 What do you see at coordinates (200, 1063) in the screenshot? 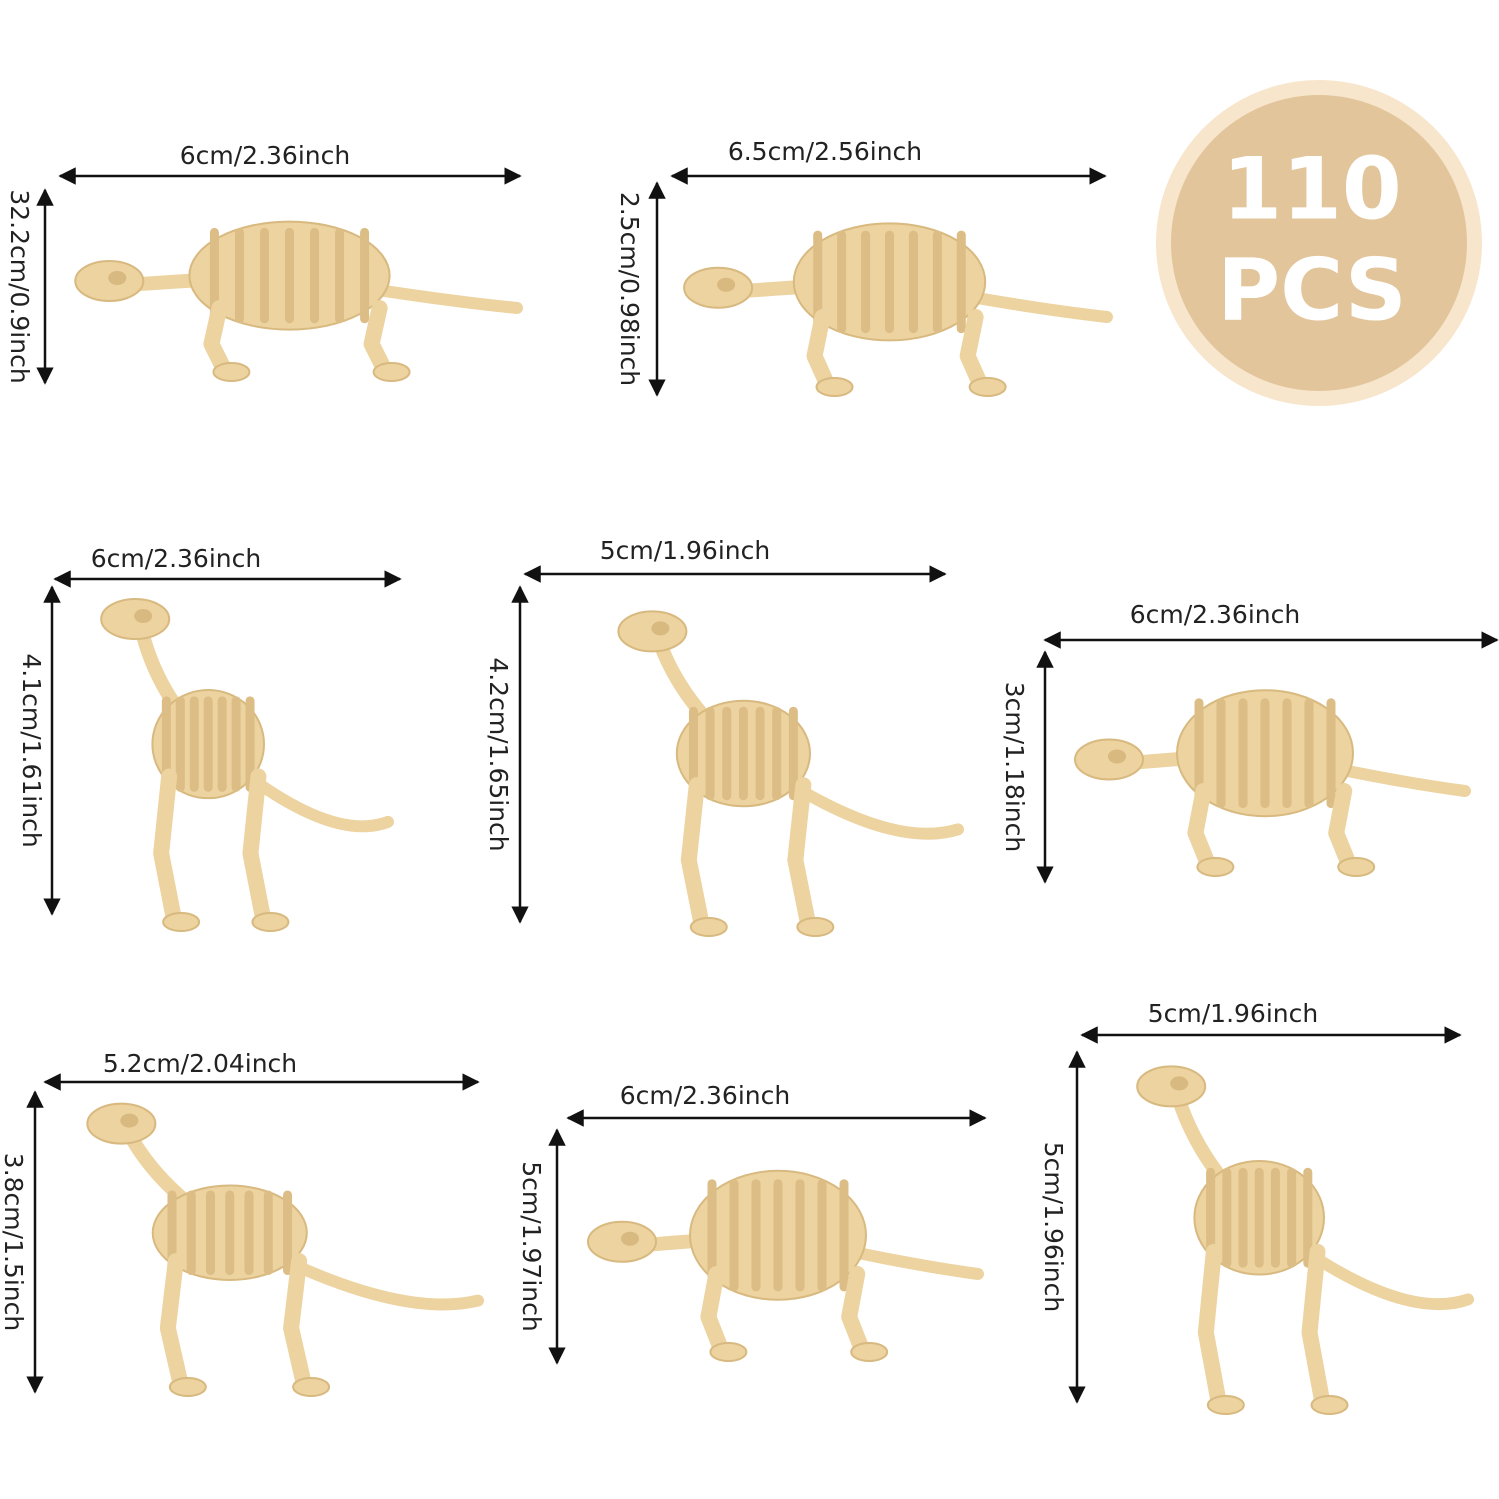
I see `width-label: 5.2cm/2.04inch` at bounding box center [200, 1063].